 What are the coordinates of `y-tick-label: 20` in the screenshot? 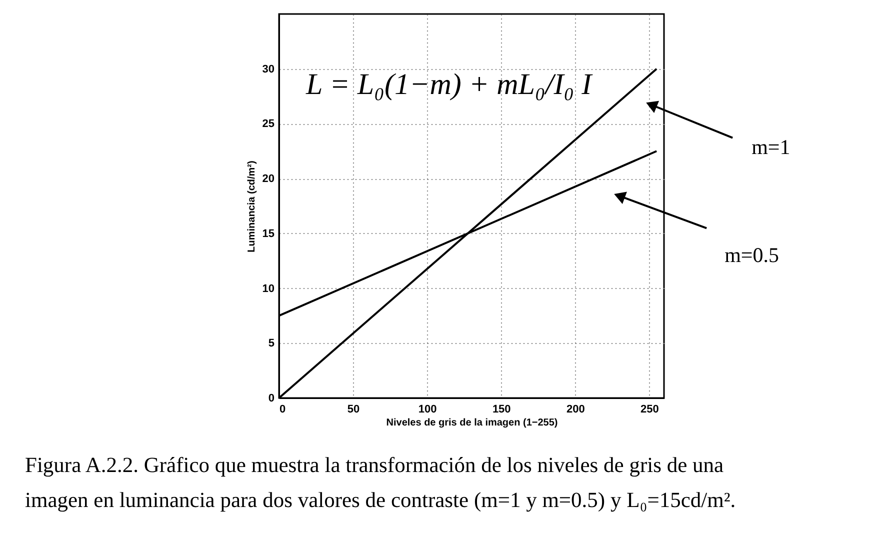 It's located at (268, 179).